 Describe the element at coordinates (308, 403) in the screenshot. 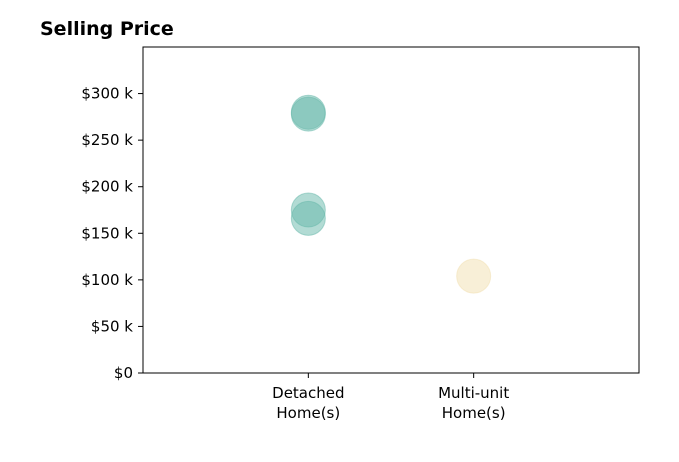

I see `x-tick-label: Detached Home(s)` at that location.